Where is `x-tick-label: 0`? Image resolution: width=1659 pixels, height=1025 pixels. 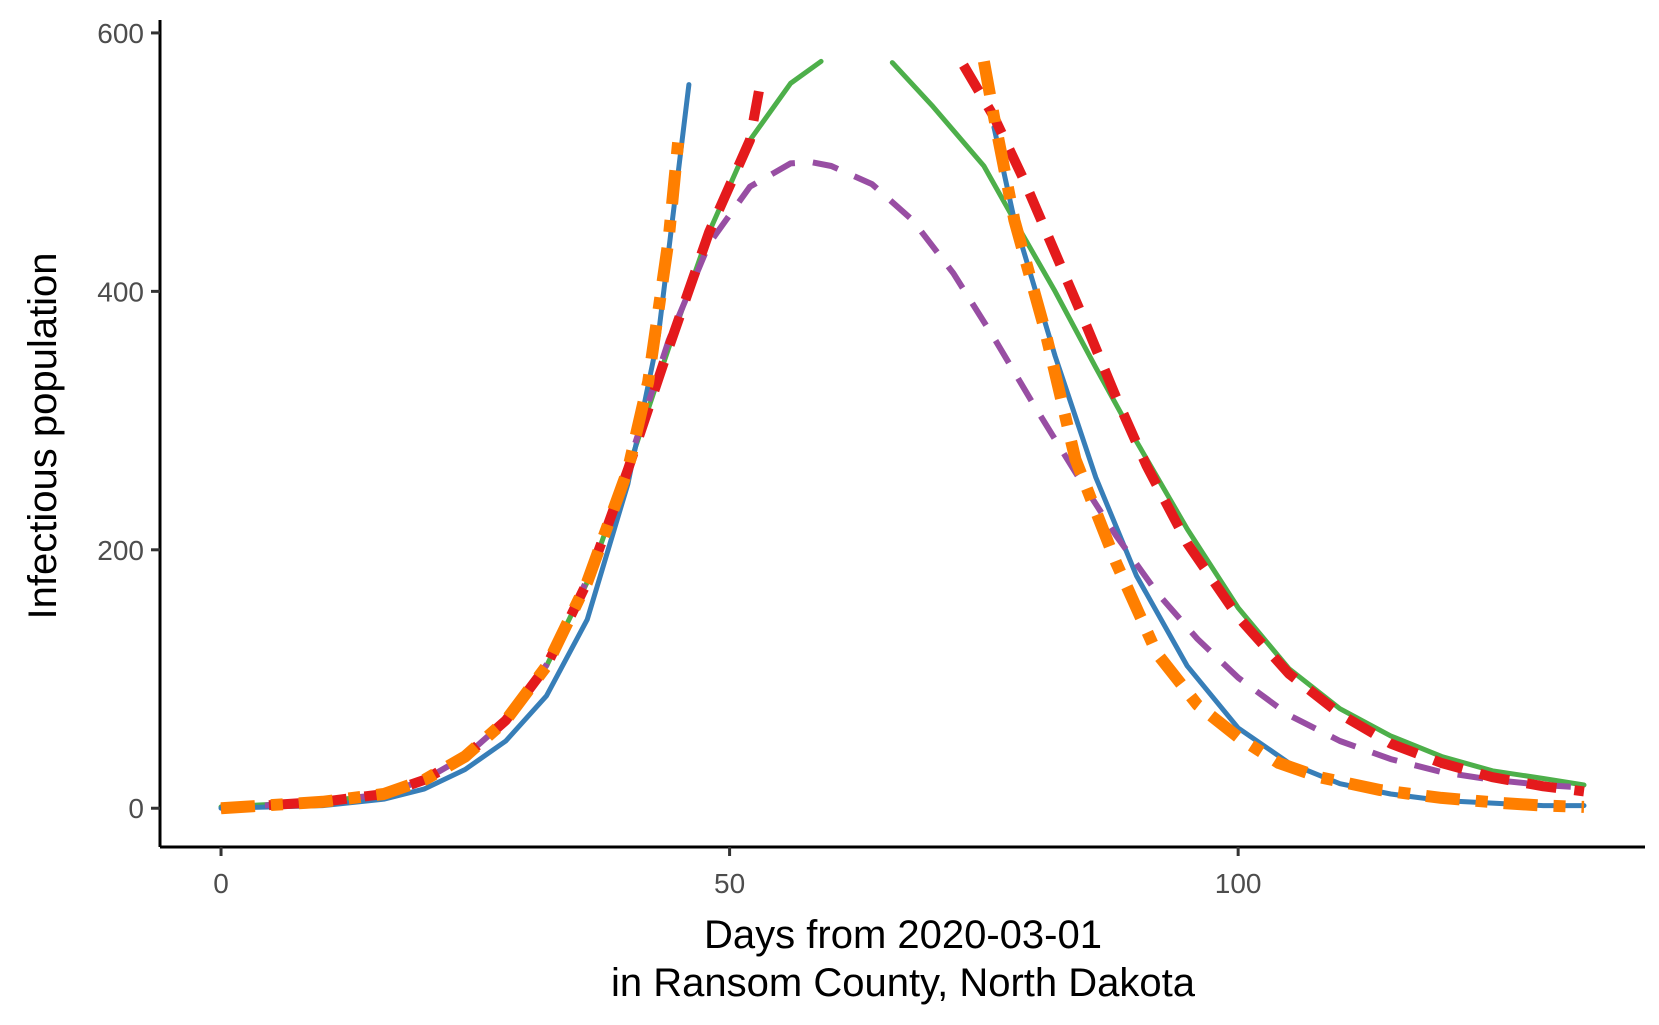 x-tick-label: 0 is located at coordinates (221, 883).